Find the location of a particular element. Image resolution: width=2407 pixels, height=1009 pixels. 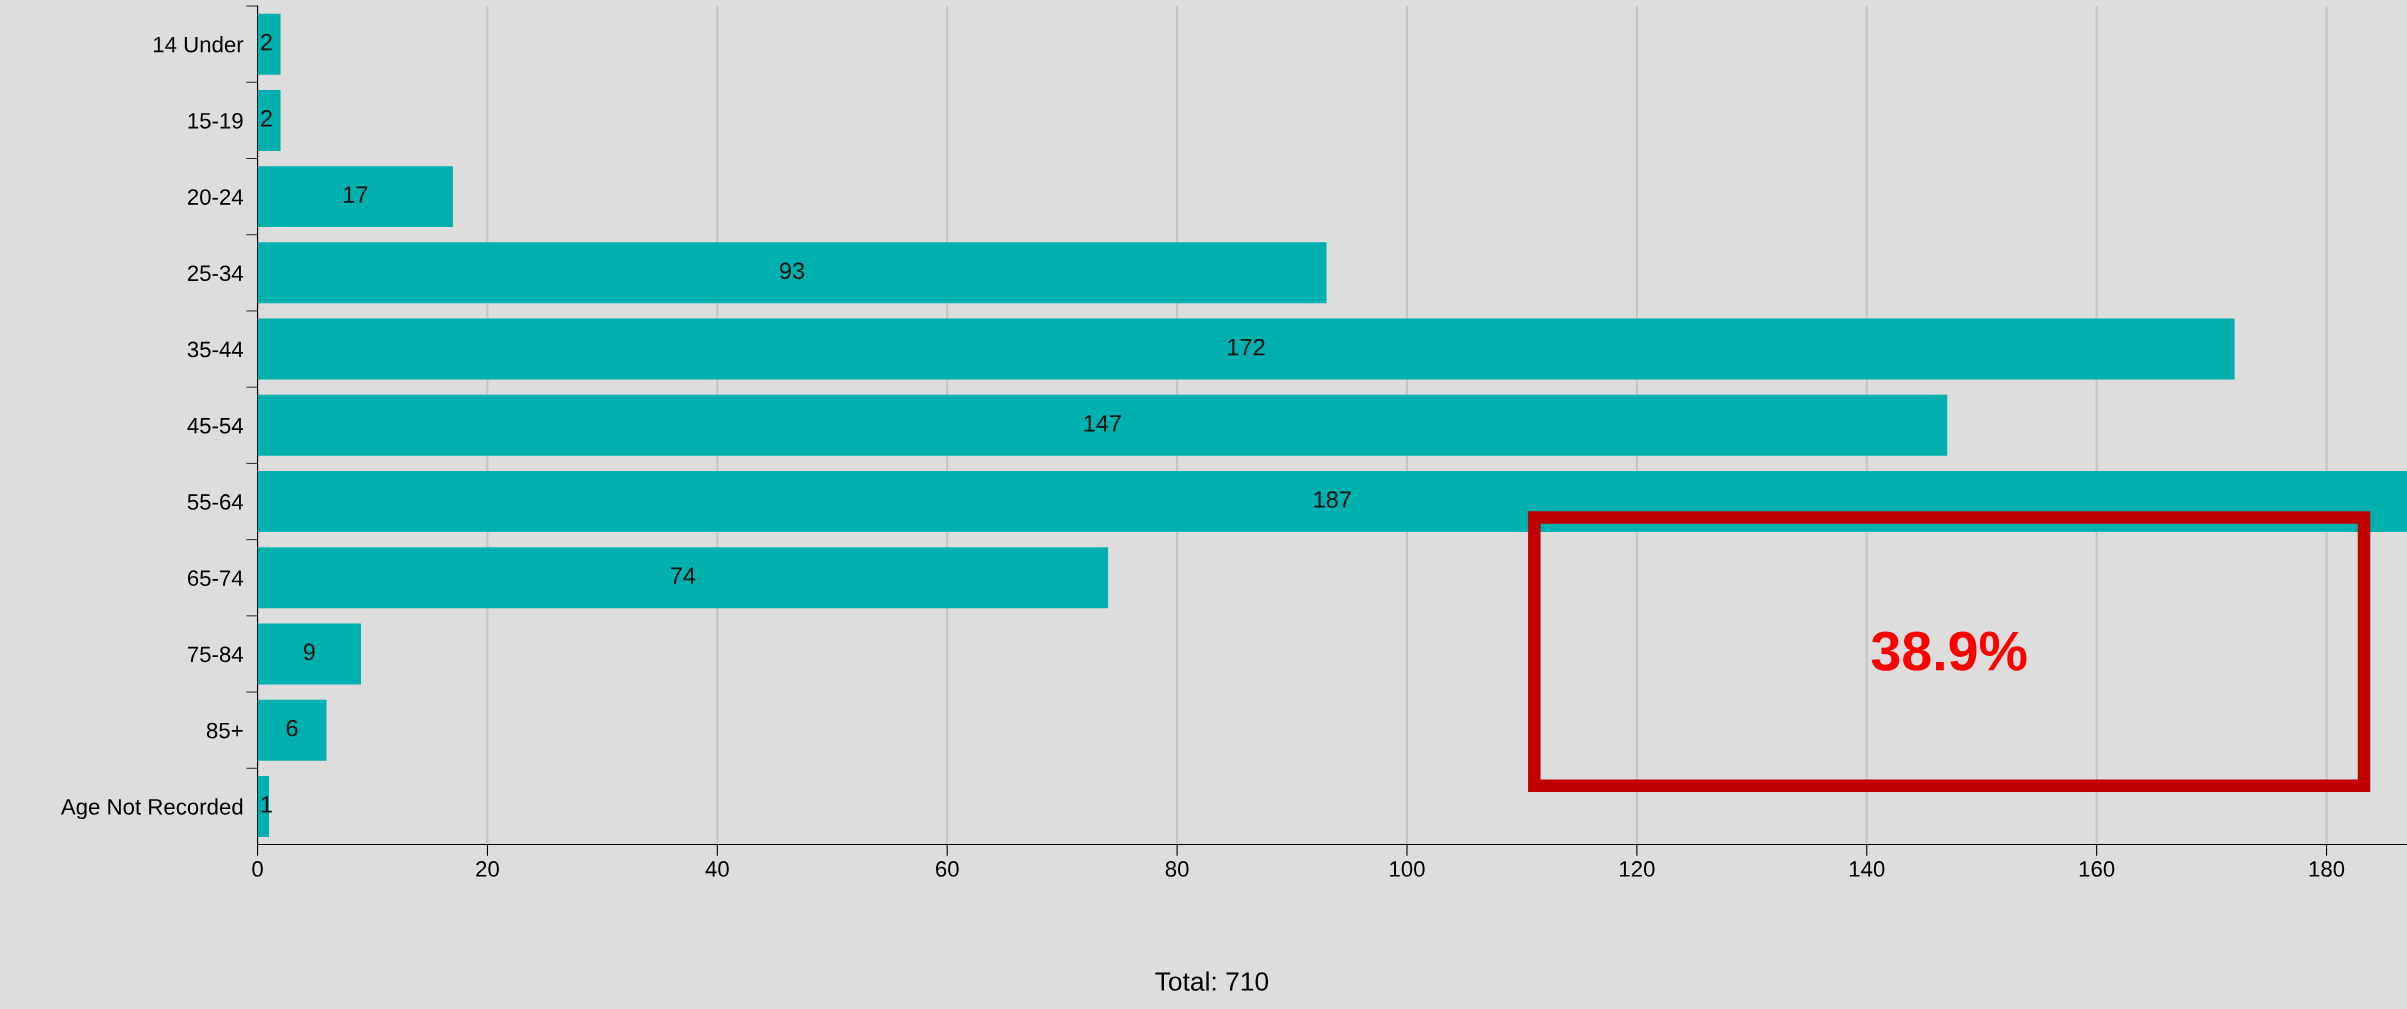

data-label: 9 is located at coordinates (309, 652).